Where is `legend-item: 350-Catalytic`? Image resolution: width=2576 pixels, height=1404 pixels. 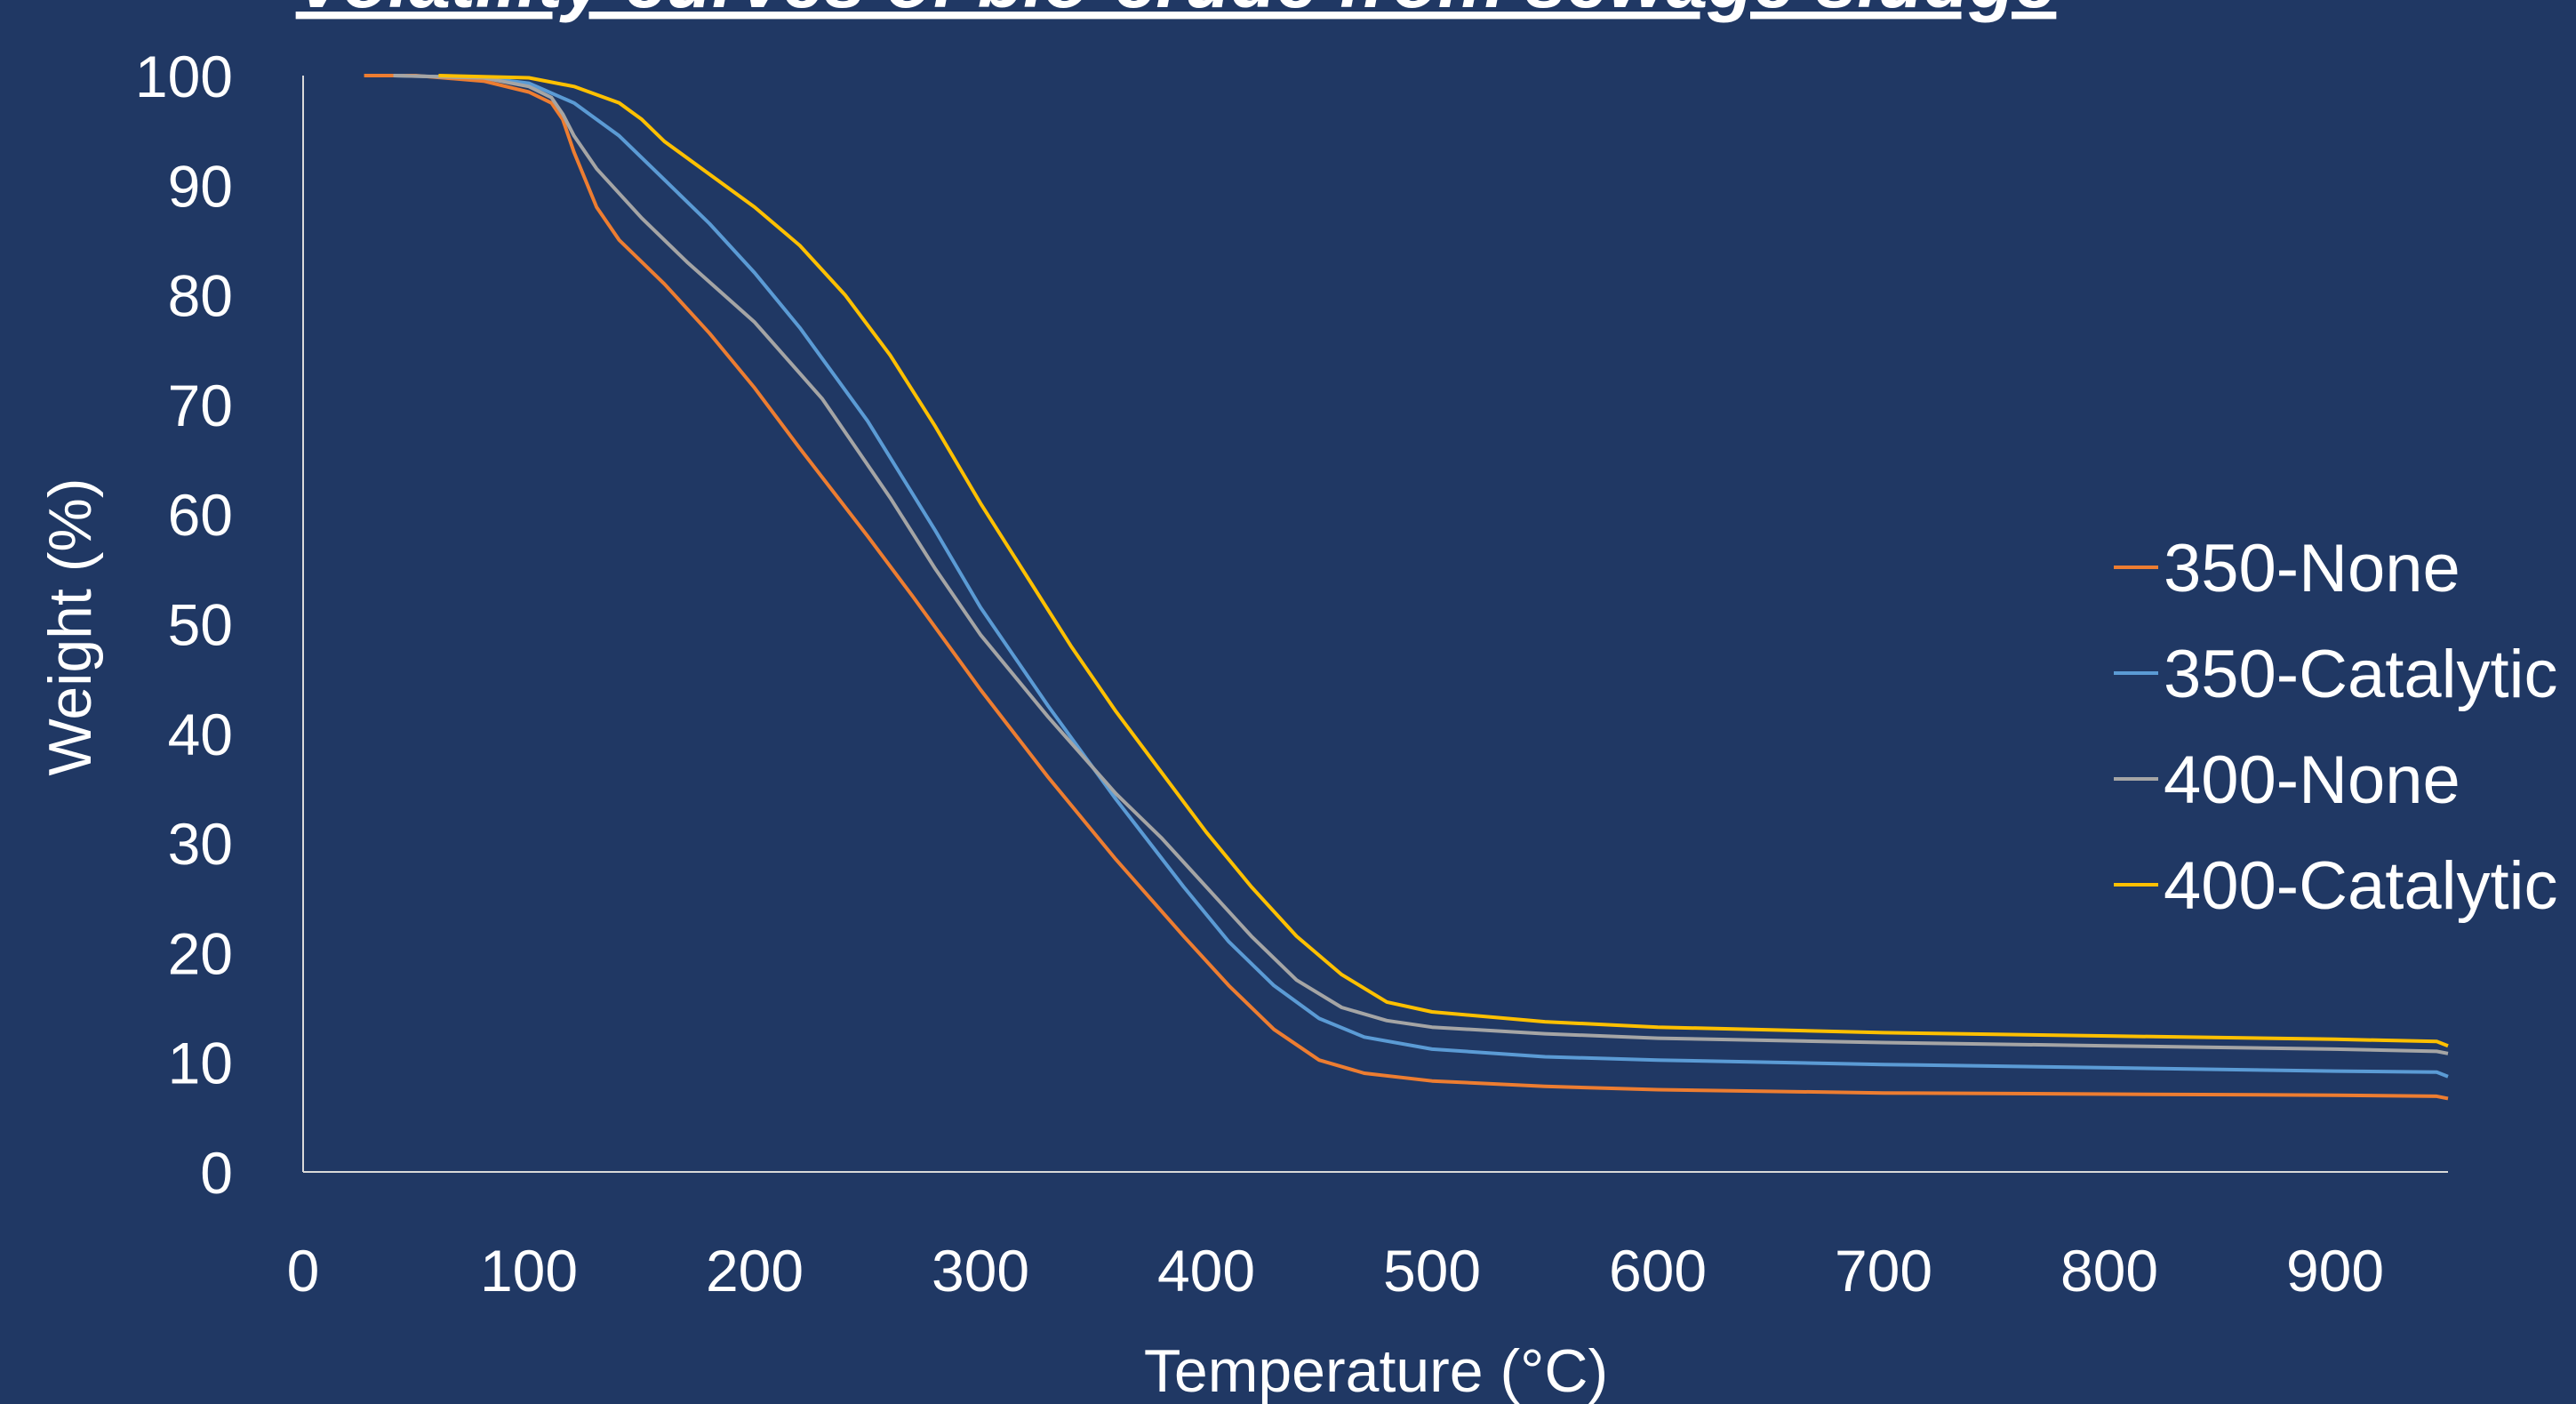
legend-item: 350-Catalytic is located at coordinates (2336, 675).